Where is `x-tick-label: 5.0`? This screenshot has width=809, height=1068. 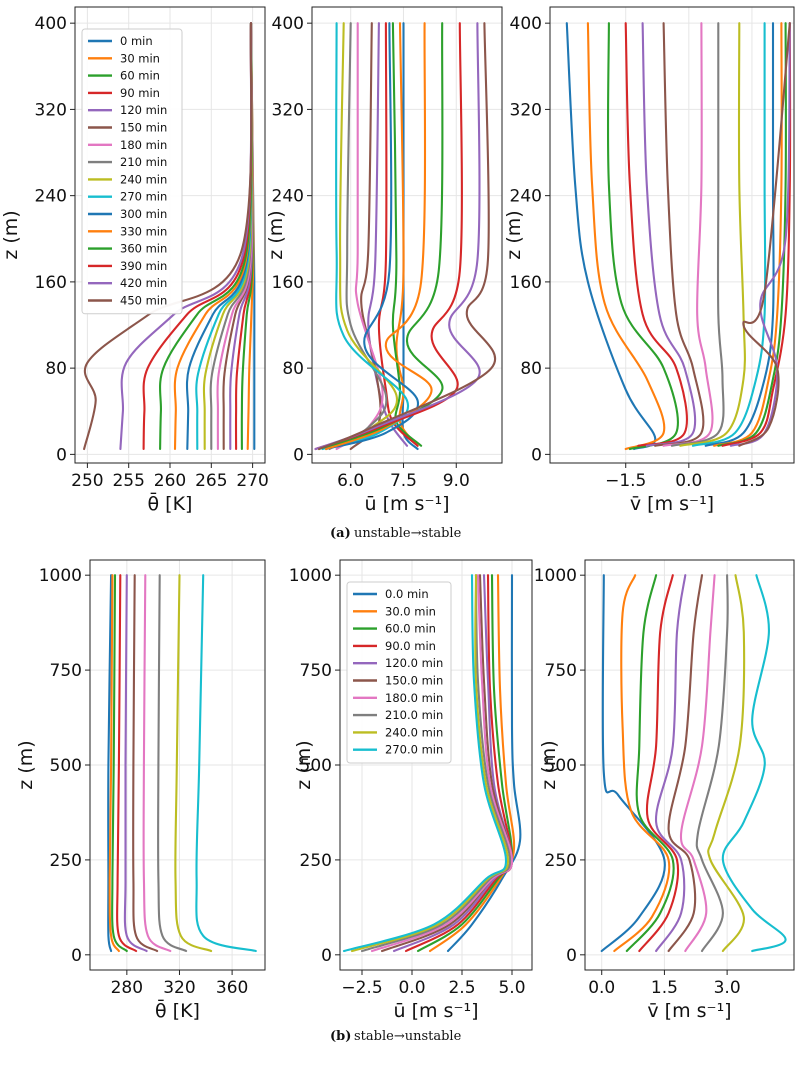
x-tick-label: 5.0 is located at coordinates (511, 988).